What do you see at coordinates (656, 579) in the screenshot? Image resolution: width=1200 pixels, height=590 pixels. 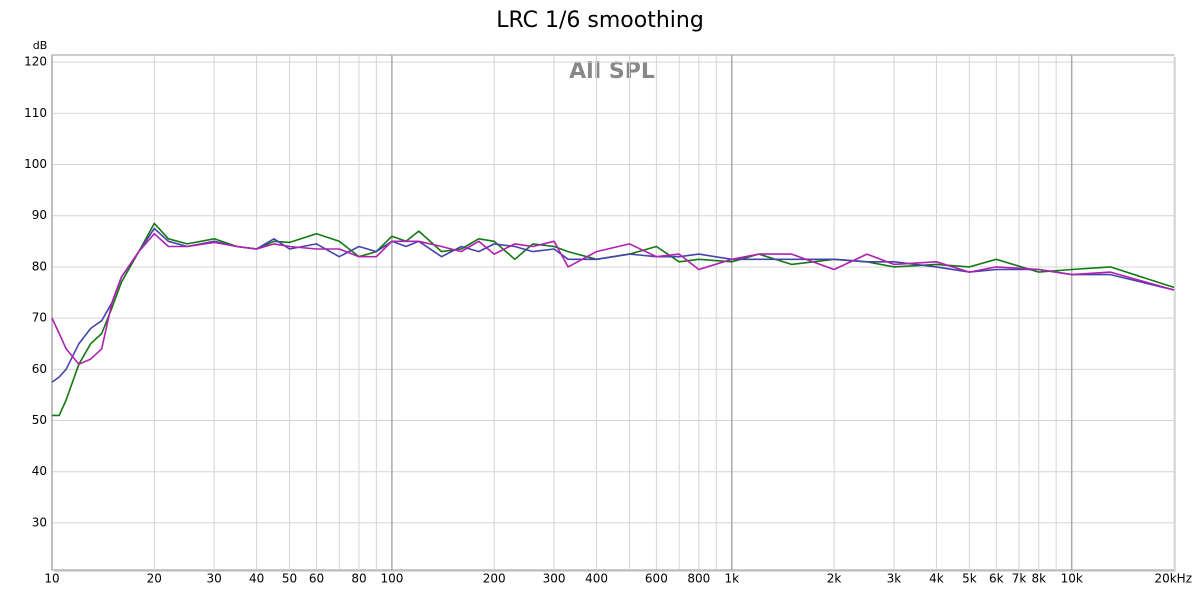 I see `x-tick-label: 600` at bounding box center [656, 579].